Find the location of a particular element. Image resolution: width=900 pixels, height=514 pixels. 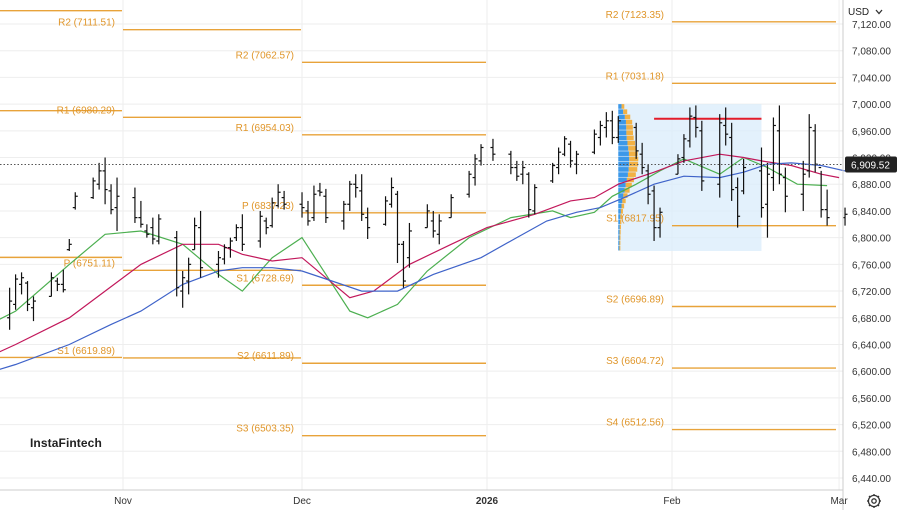

y-tick-label: 6,960.00 is located at coordinates (871, 132).